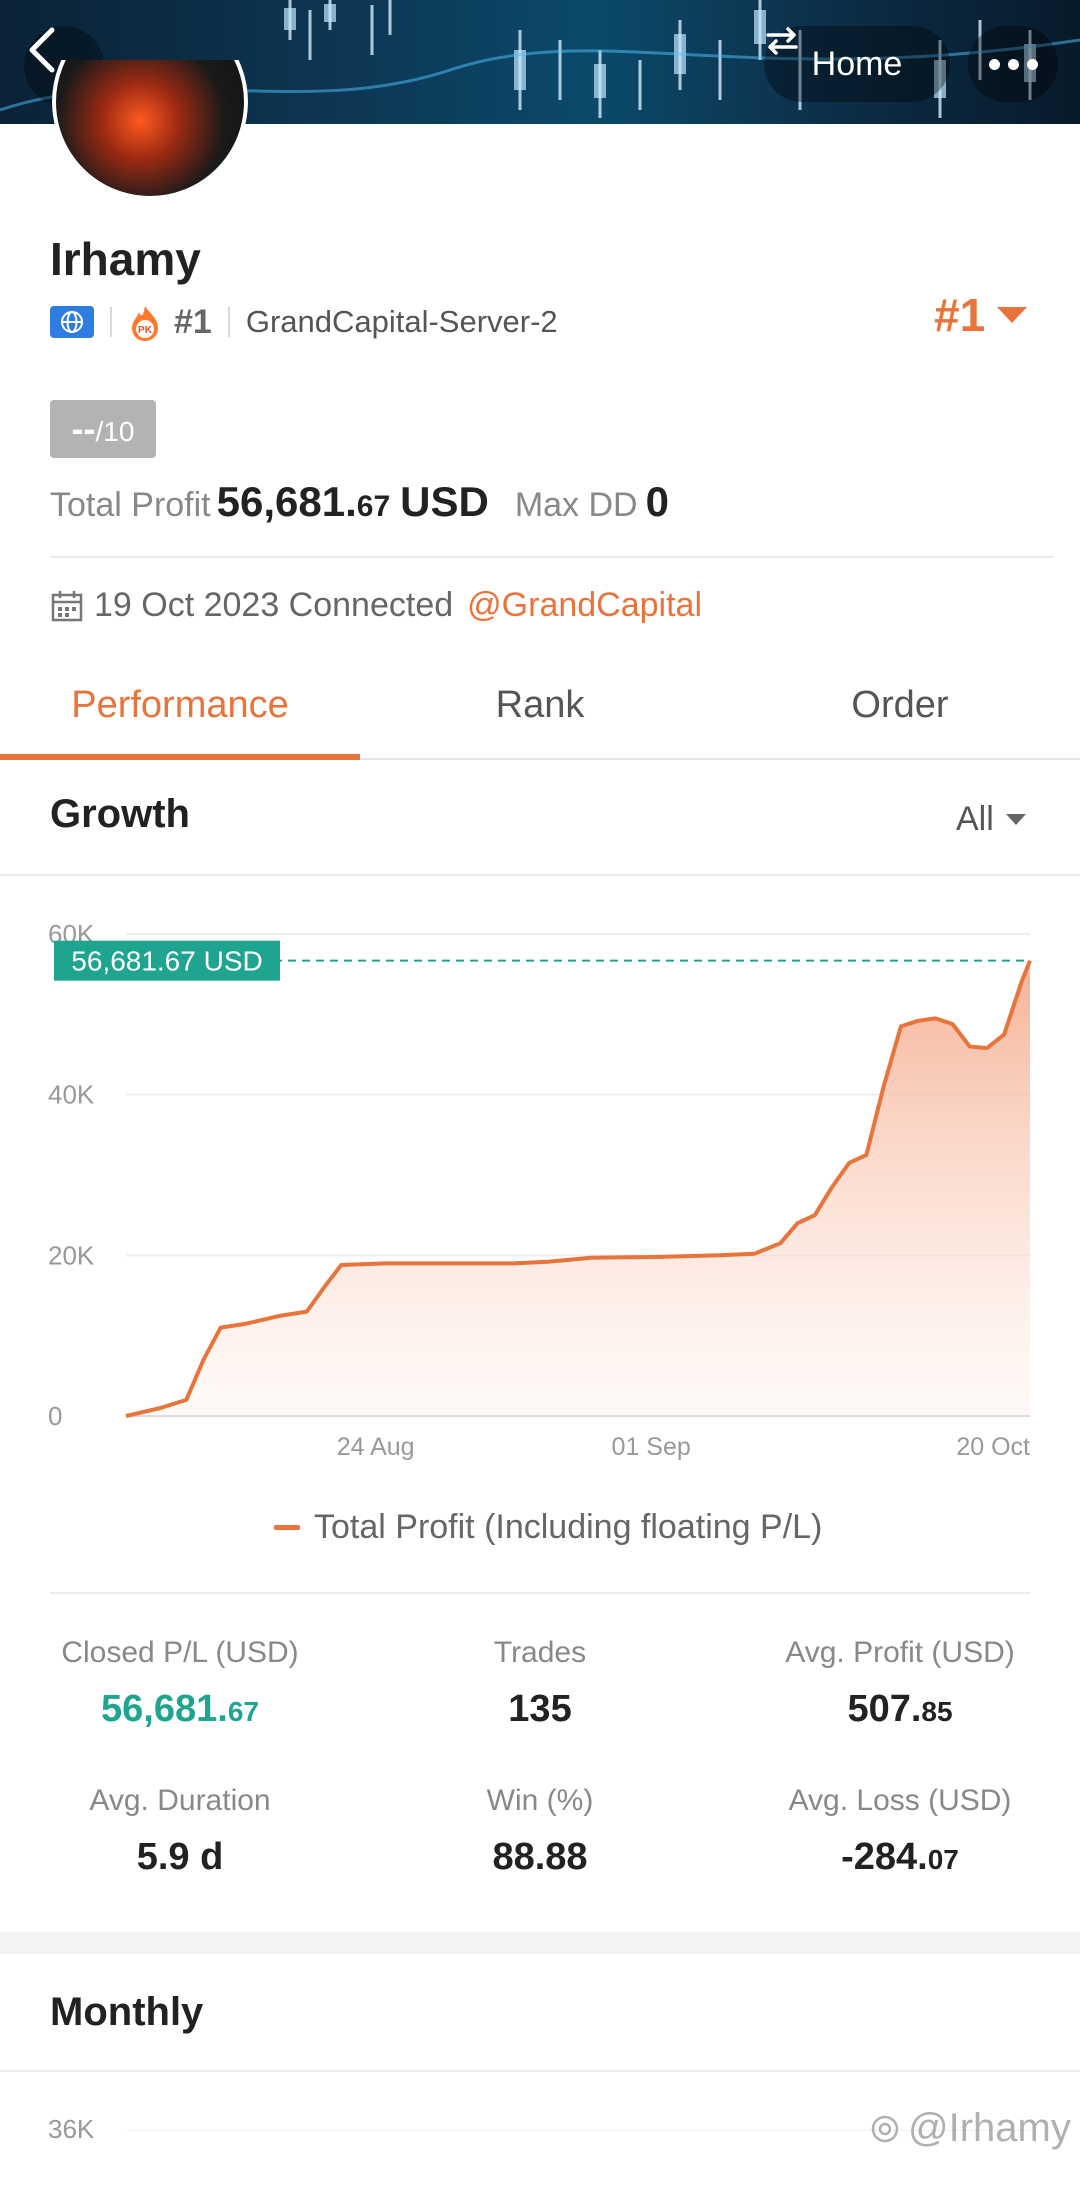 This screenshot has height=2187, width=1080. I want to click on stat-value: 135, so click(540, 1709).